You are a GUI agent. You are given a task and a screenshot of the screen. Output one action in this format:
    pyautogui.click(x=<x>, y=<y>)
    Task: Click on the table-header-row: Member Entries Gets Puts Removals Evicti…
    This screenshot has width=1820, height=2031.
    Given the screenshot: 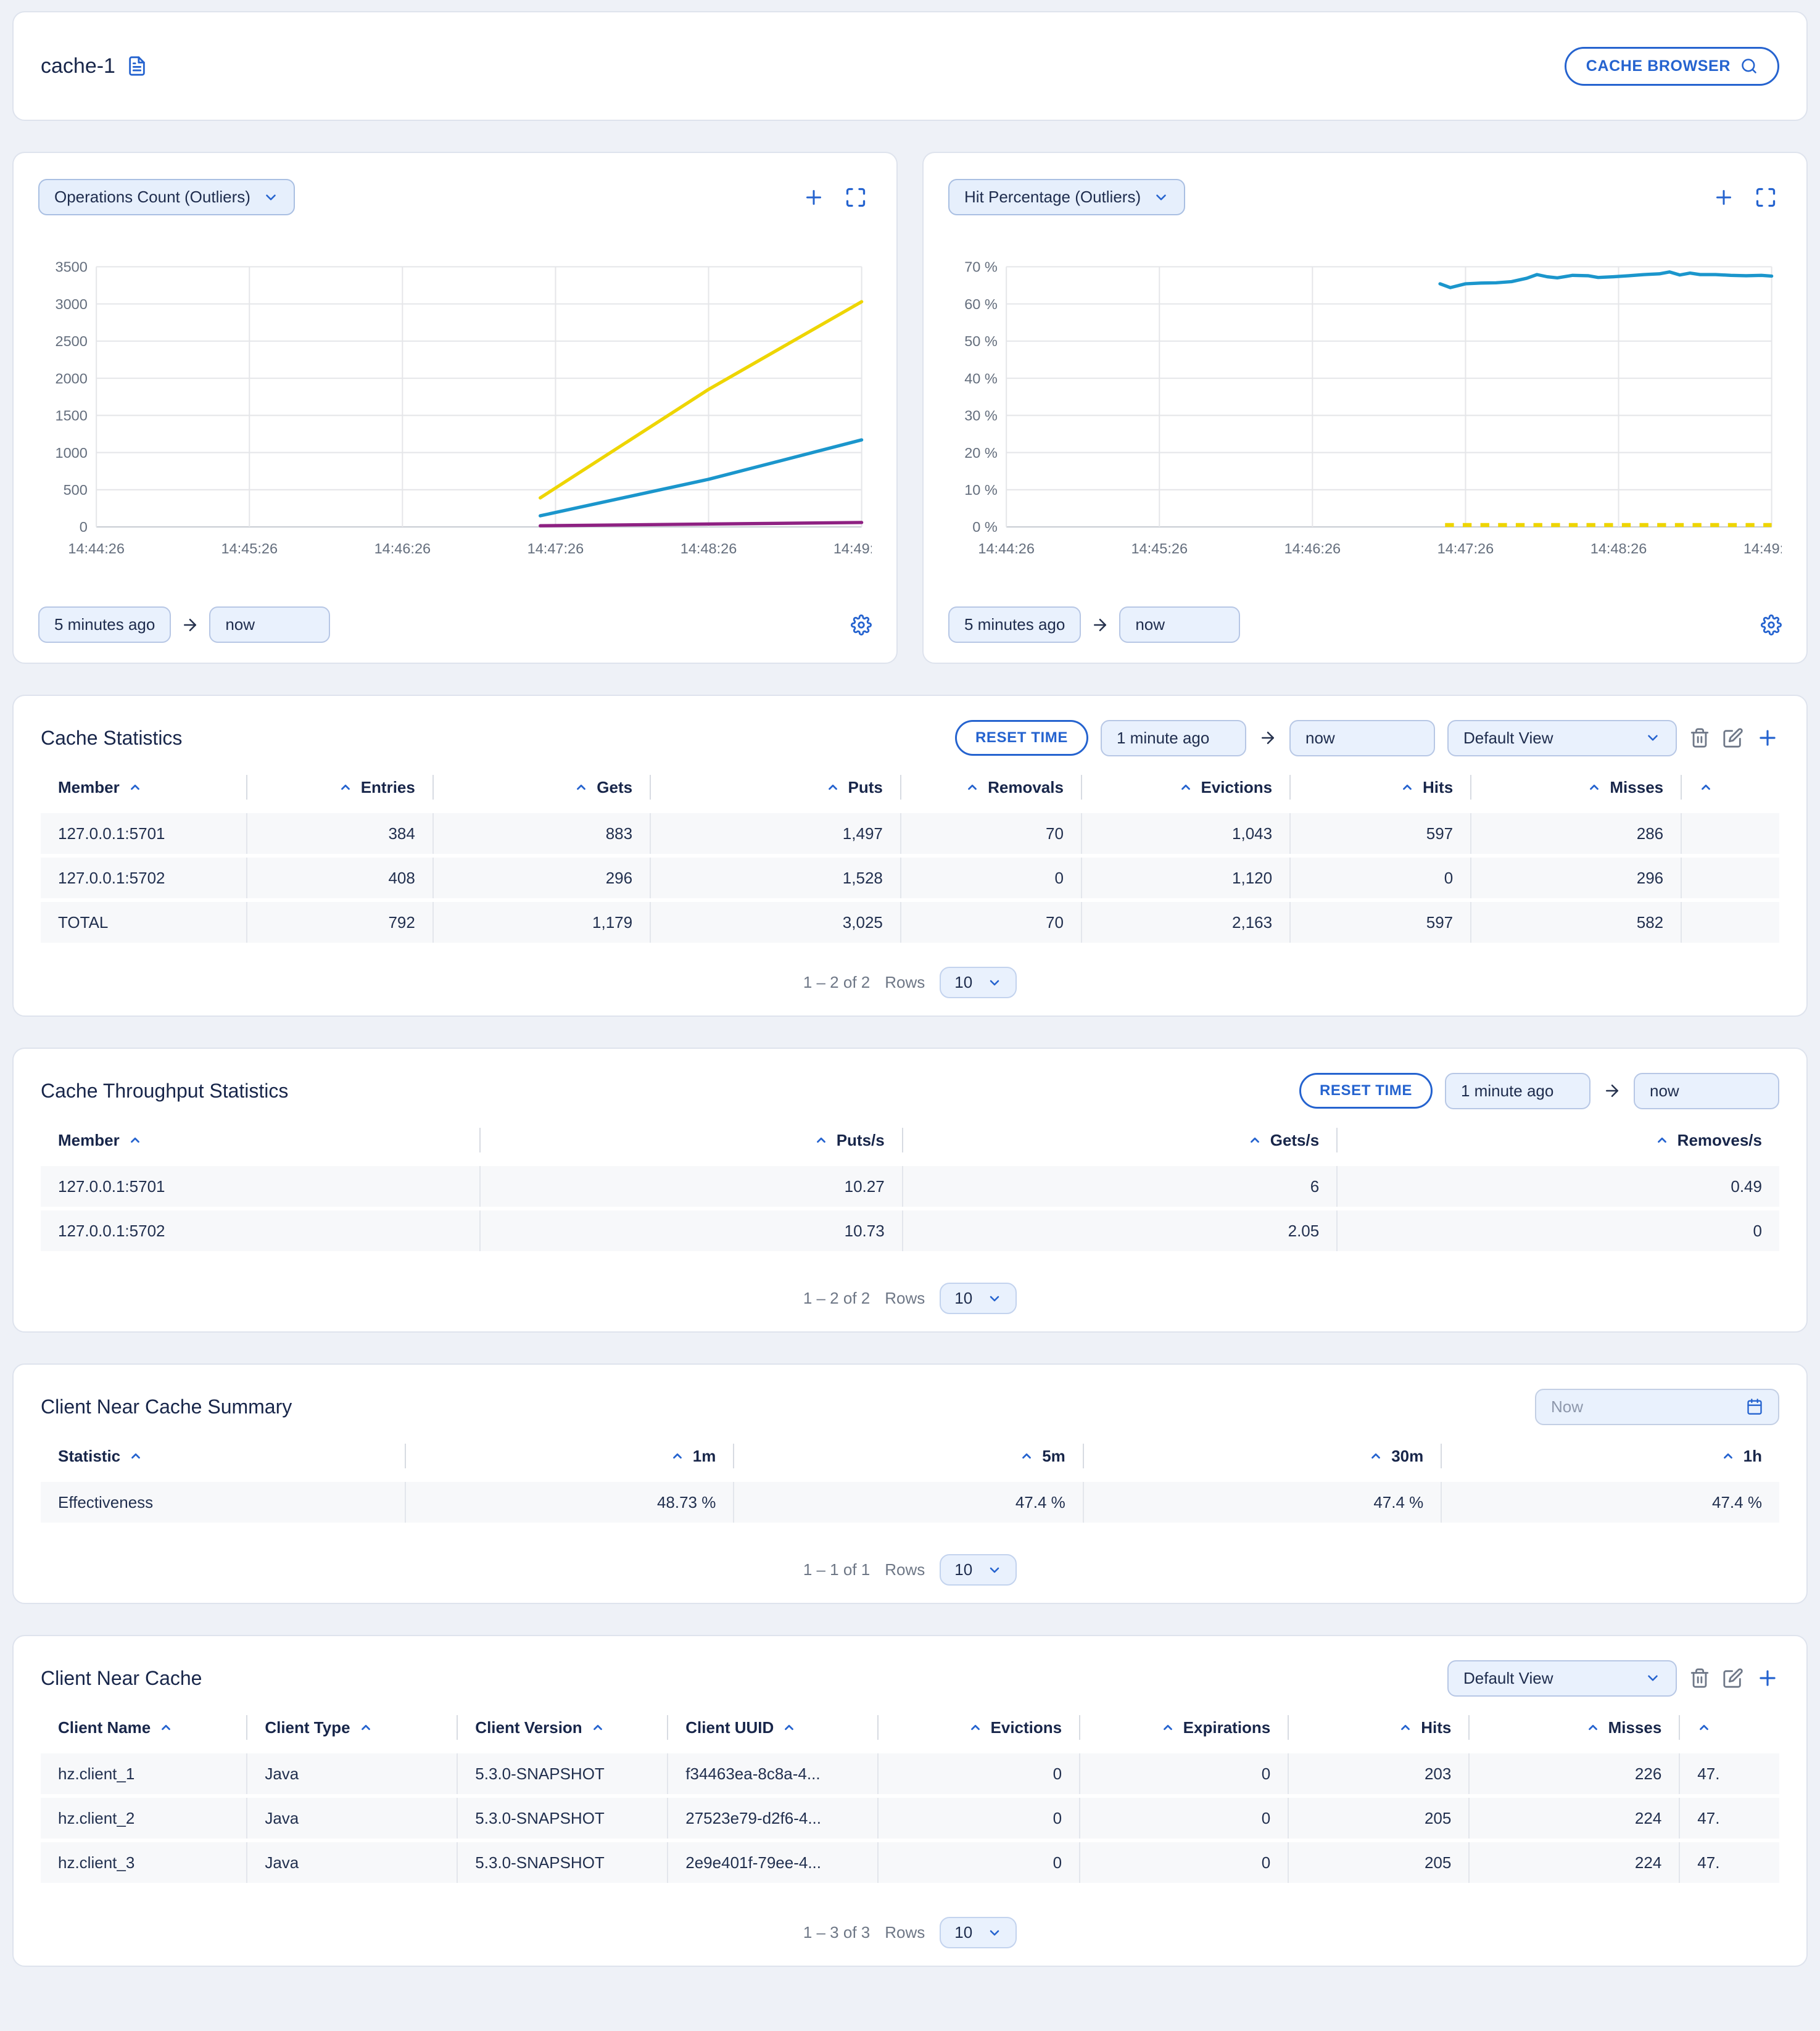 What is the action you would take?
    pyautogui.click(x=910, y=787)
    